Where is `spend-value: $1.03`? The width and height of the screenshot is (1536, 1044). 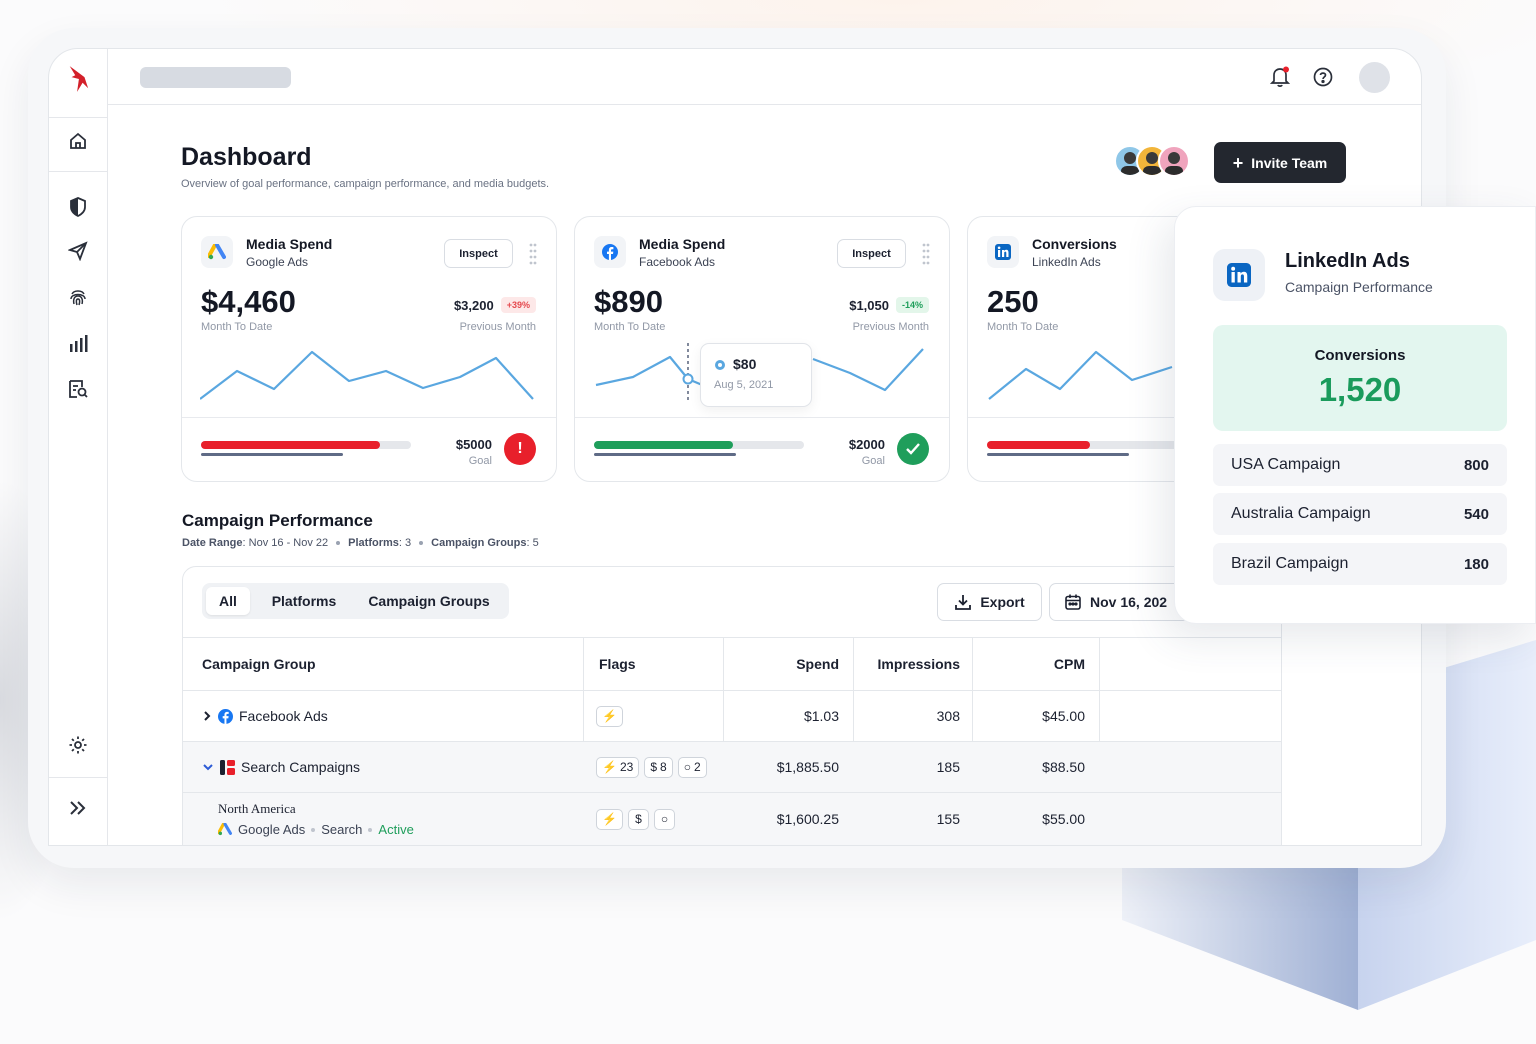 spend-value: $1.03 is located at coordinates (821, 716).